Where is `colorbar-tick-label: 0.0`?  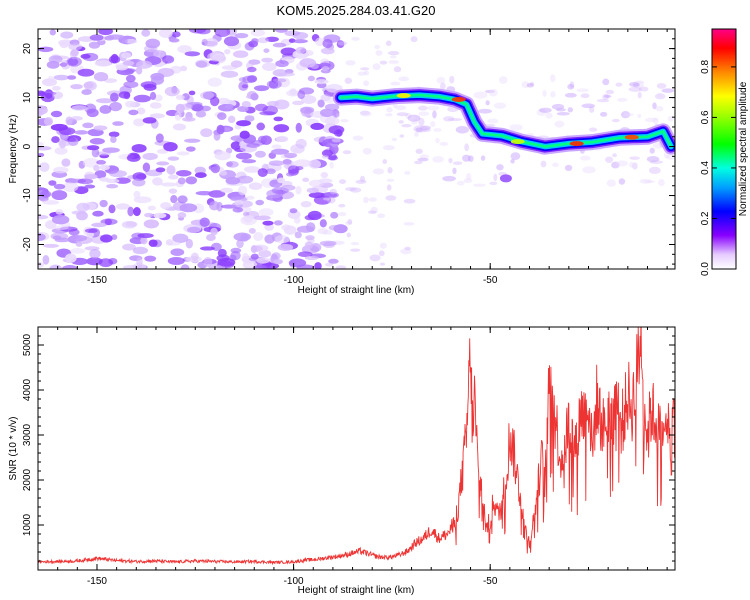 colorbar-tick-label: 0.0 is located at coordinates (705, 269).